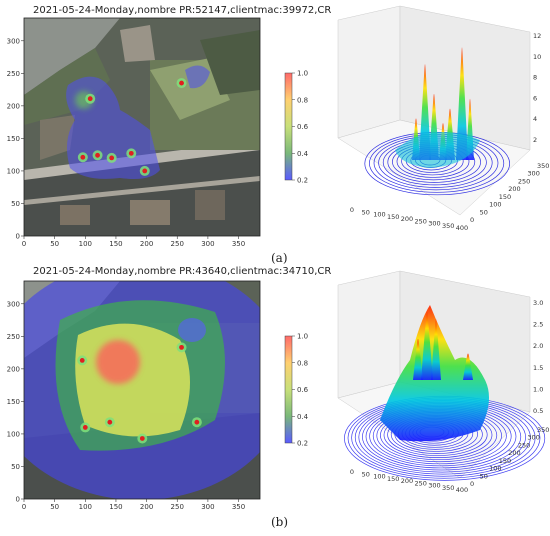  I want to click on z-tick-label: 2.0, so click(538, 346).